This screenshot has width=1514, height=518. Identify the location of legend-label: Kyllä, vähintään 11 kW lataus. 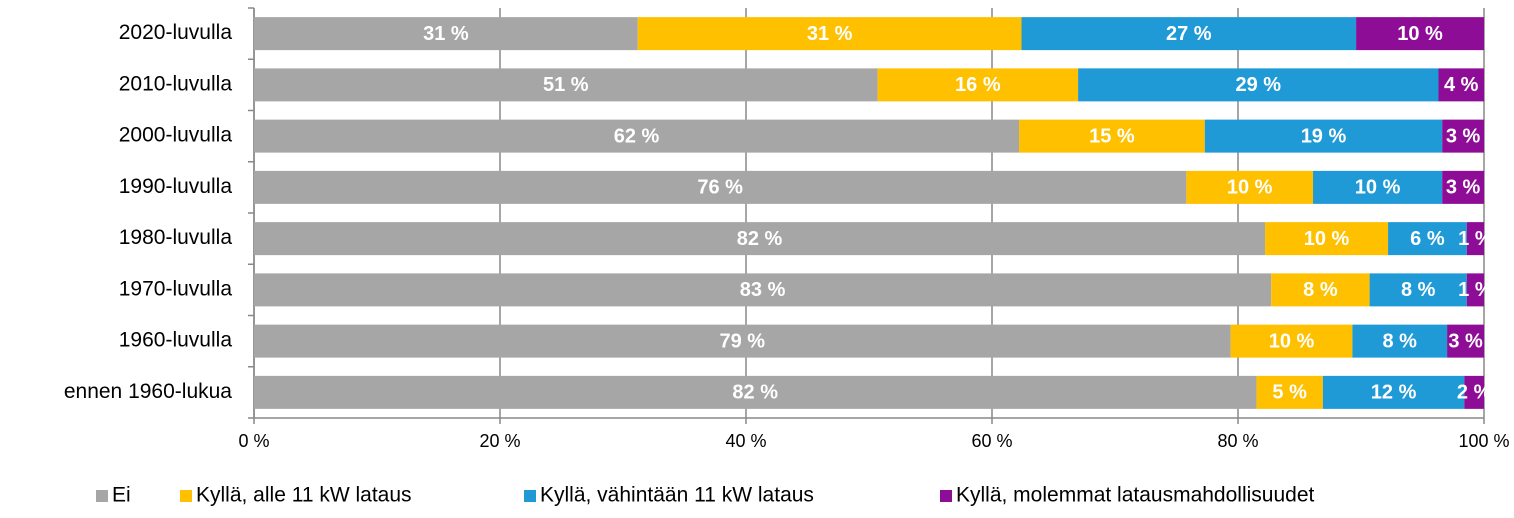
(677, 495).